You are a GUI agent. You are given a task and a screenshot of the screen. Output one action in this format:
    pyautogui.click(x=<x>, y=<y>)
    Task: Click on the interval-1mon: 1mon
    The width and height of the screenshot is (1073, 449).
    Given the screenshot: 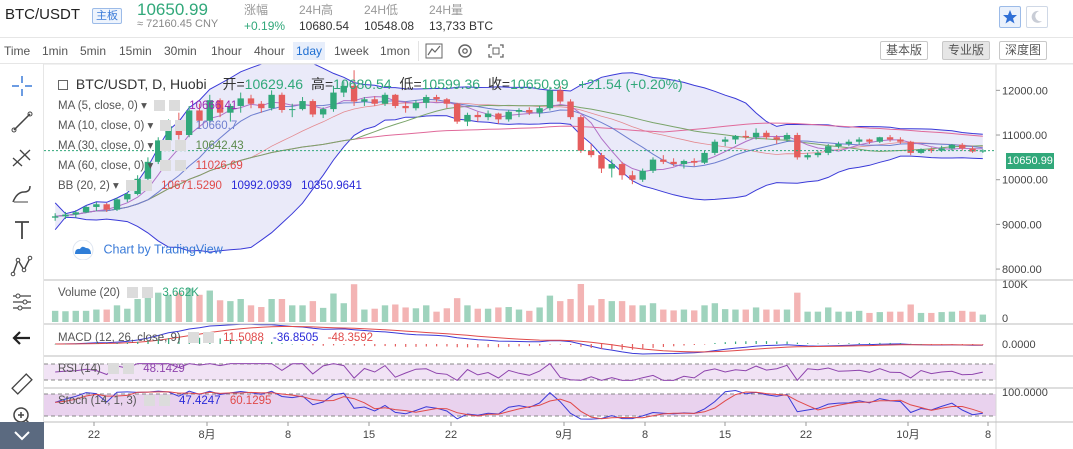 What is the action you would take?
    pyautogui.click(x=395, y=51)
    